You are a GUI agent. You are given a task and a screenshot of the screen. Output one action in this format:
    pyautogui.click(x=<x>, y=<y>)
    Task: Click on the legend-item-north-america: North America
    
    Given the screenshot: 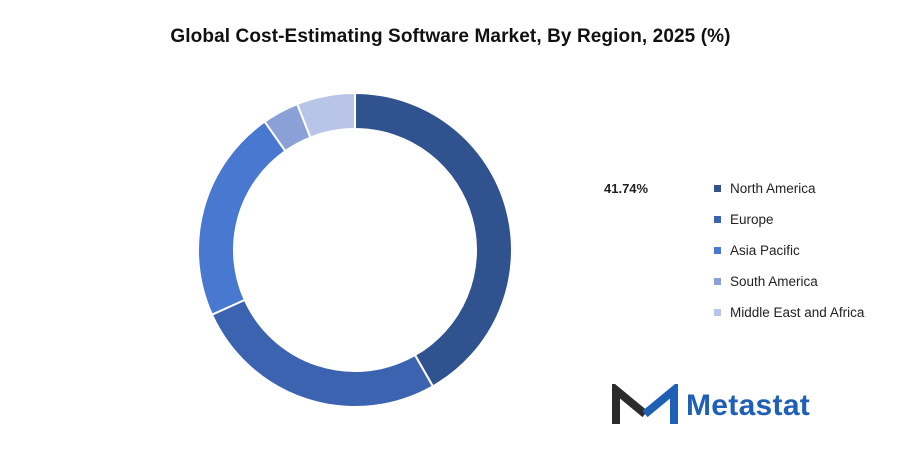 What is the action you would take?
    pyautogui.click(x=789, y=188)
    